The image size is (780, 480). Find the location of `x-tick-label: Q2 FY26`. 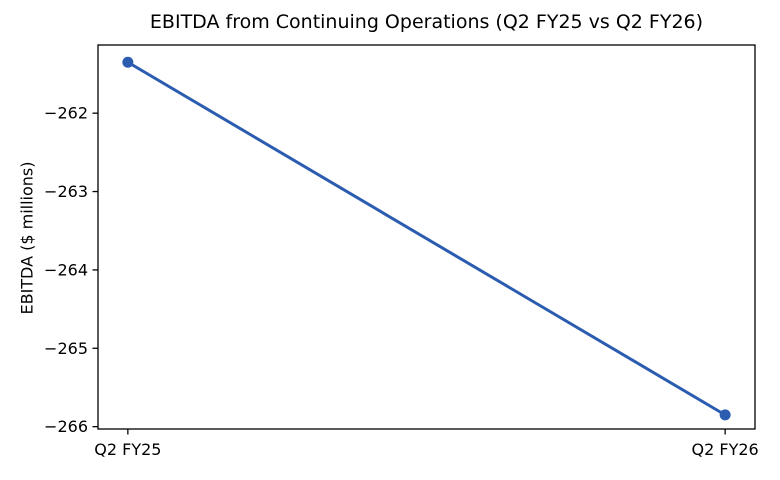

x-tick-label: Q2 FY26 is located at coordinates (725, 449).